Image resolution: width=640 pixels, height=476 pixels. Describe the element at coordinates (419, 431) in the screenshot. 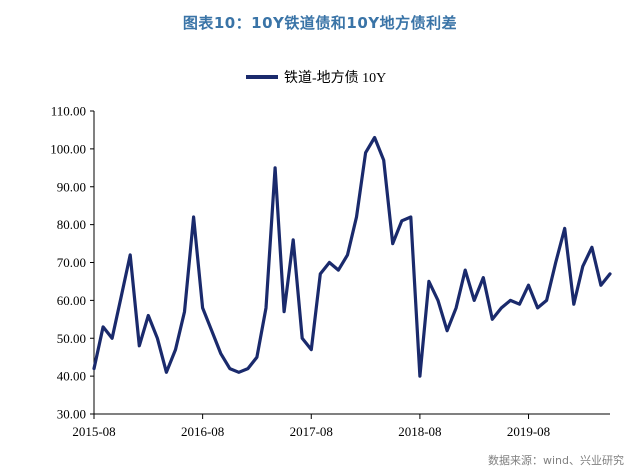

I see `x-tick-label: 2018-08` at that location.